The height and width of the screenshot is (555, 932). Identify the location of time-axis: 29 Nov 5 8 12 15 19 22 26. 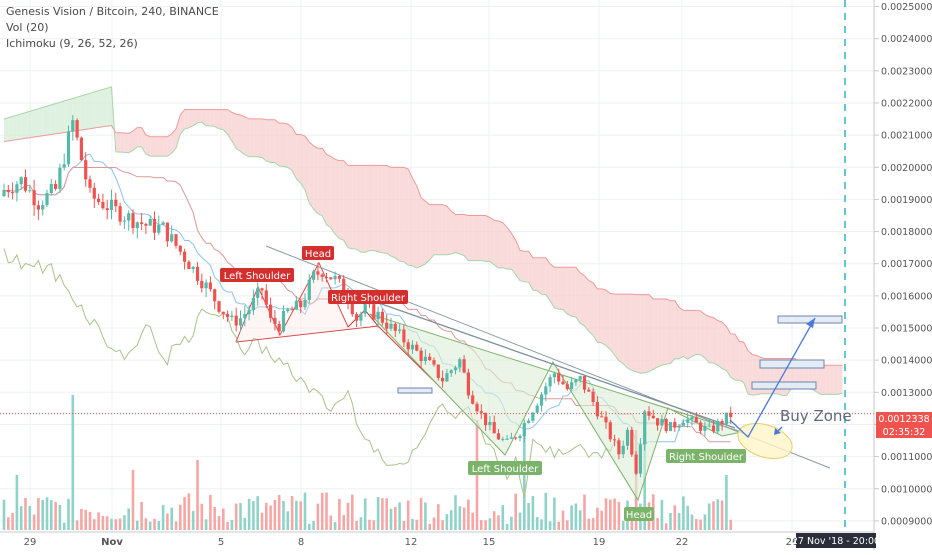
(411, 542).